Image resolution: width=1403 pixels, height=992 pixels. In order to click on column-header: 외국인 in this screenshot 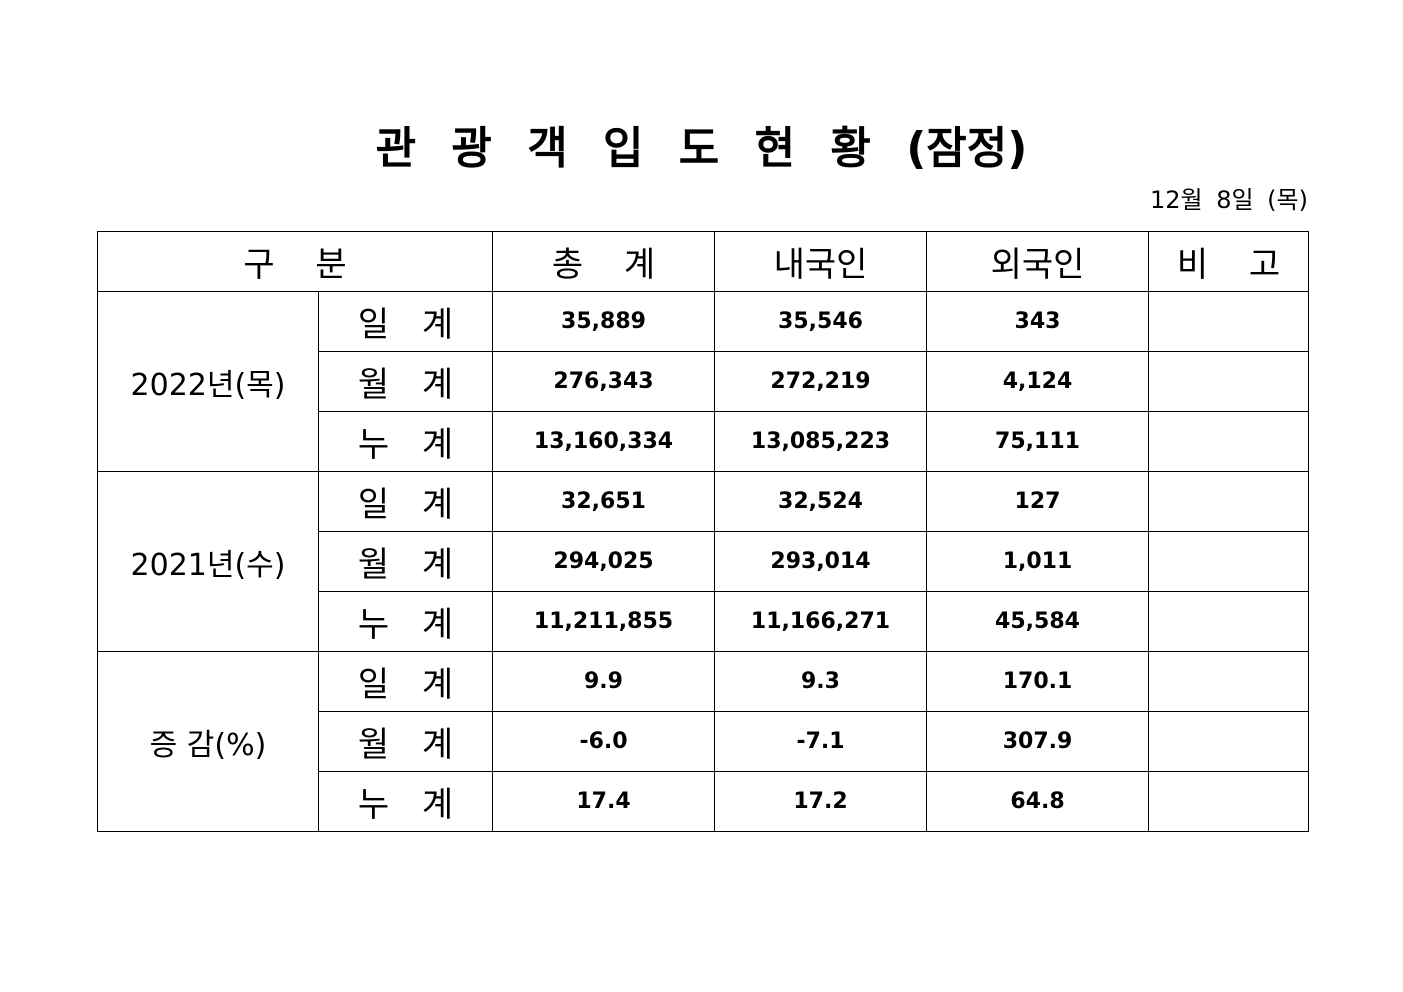, I will do `click(1037, 261)`.